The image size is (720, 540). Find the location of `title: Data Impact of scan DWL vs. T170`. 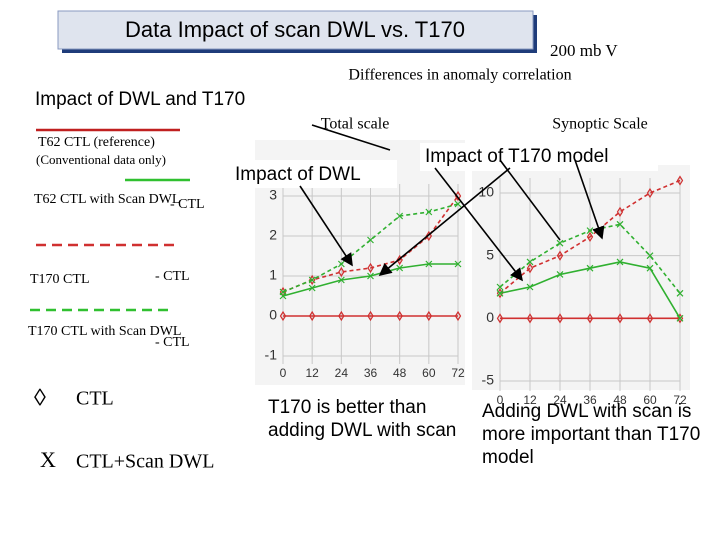

title: Data Impact of scan DWL vs. T170 is located at coordinates (295, 29).